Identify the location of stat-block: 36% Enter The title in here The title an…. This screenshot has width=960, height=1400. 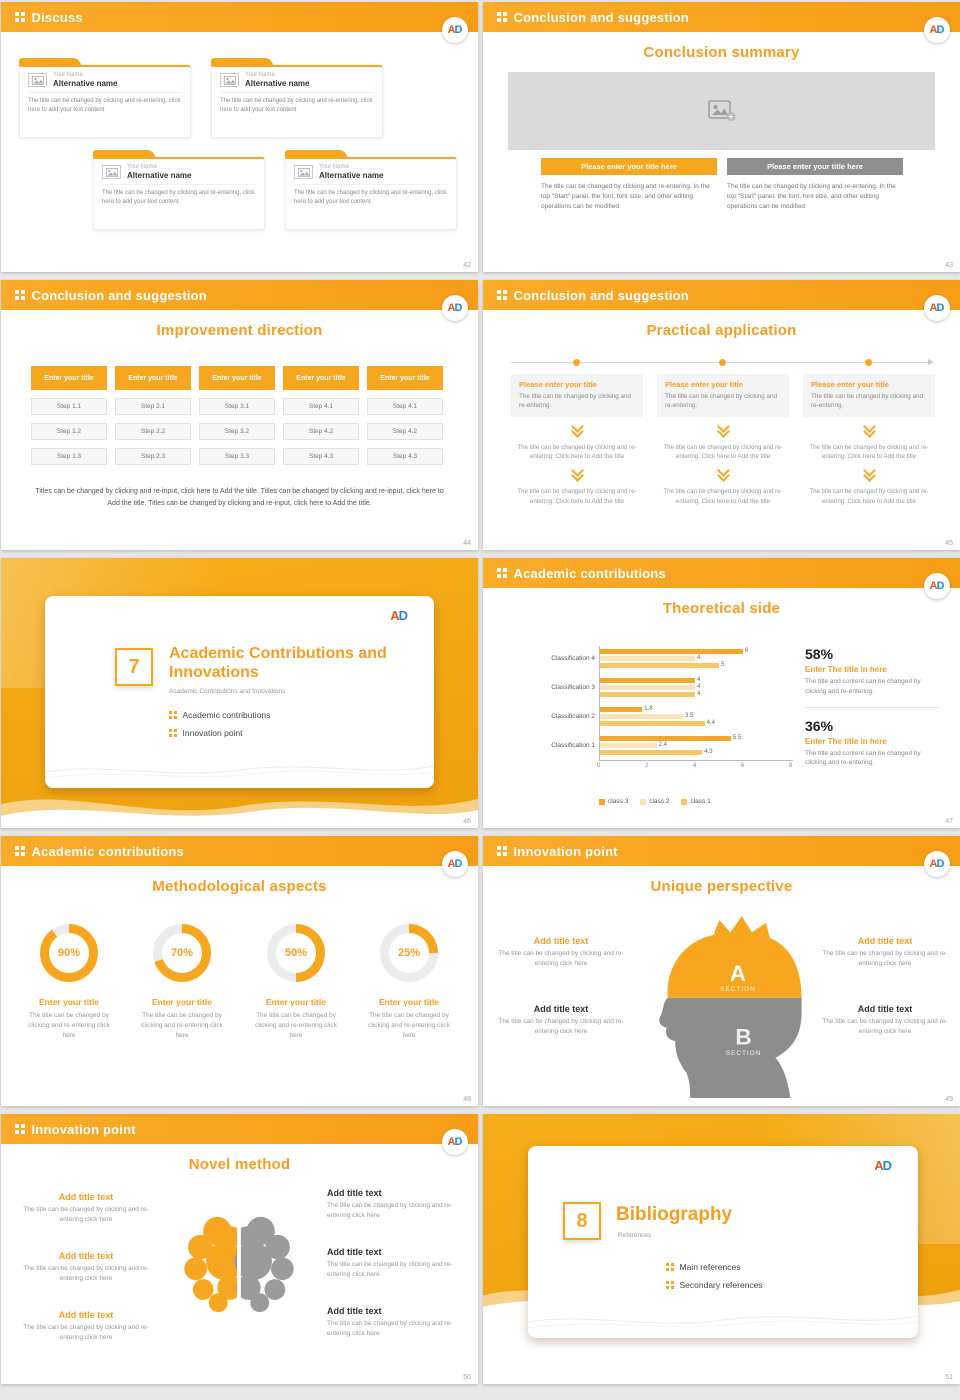
(873, 737).